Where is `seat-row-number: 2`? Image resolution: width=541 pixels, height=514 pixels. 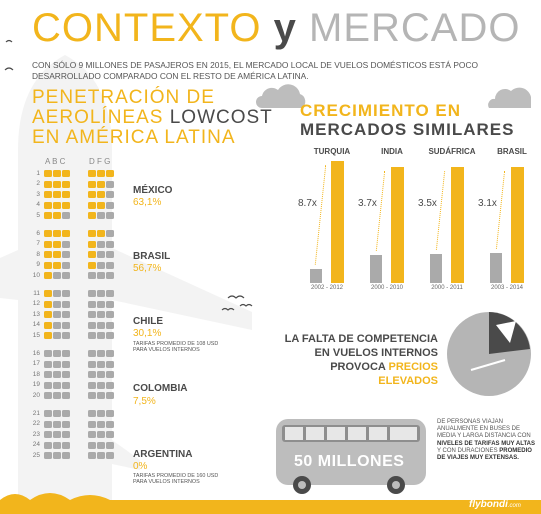 seat-row-number: 2 is located at coordinates (38, 184).